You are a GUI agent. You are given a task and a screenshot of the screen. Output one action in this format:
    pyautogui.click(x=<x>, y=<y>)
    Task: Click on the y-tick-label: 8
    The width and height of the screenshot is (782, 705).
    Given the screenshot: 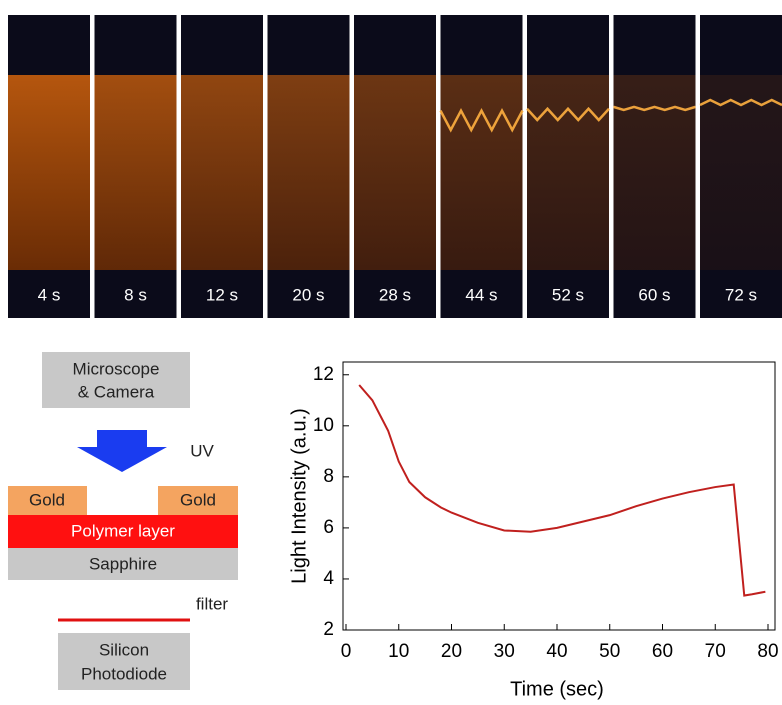 What is the action you would take?
    pyautogui.click(x=328, y=476)
    